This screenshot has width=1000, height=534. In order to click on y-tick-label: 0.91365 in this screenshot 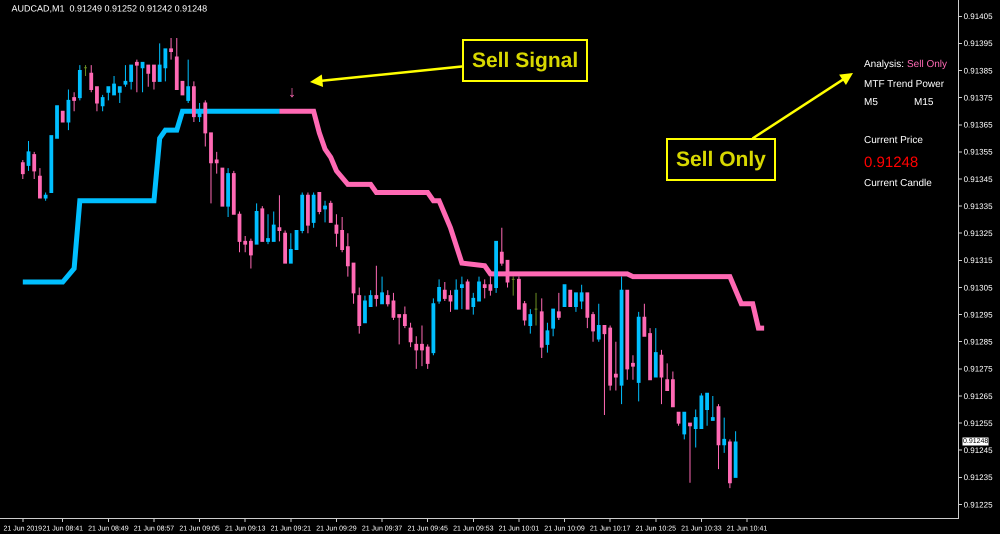, I will do `click(979, 125)`.